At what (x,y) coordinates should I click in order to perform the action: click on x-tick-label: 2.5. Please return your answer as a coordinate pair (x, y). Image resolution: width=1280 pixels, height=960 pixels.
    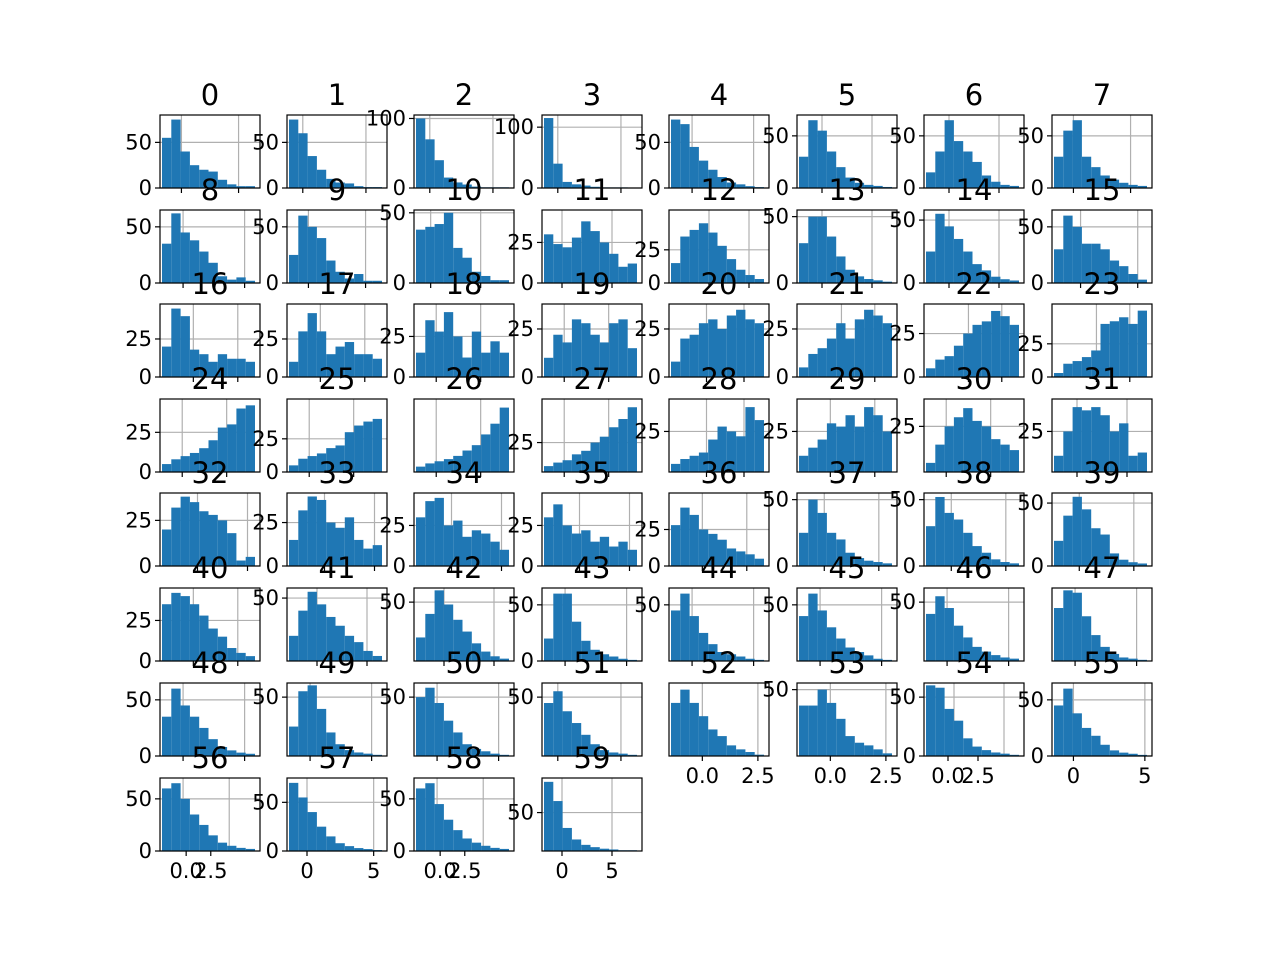
    Looking at the image, I should click on (464, 871).